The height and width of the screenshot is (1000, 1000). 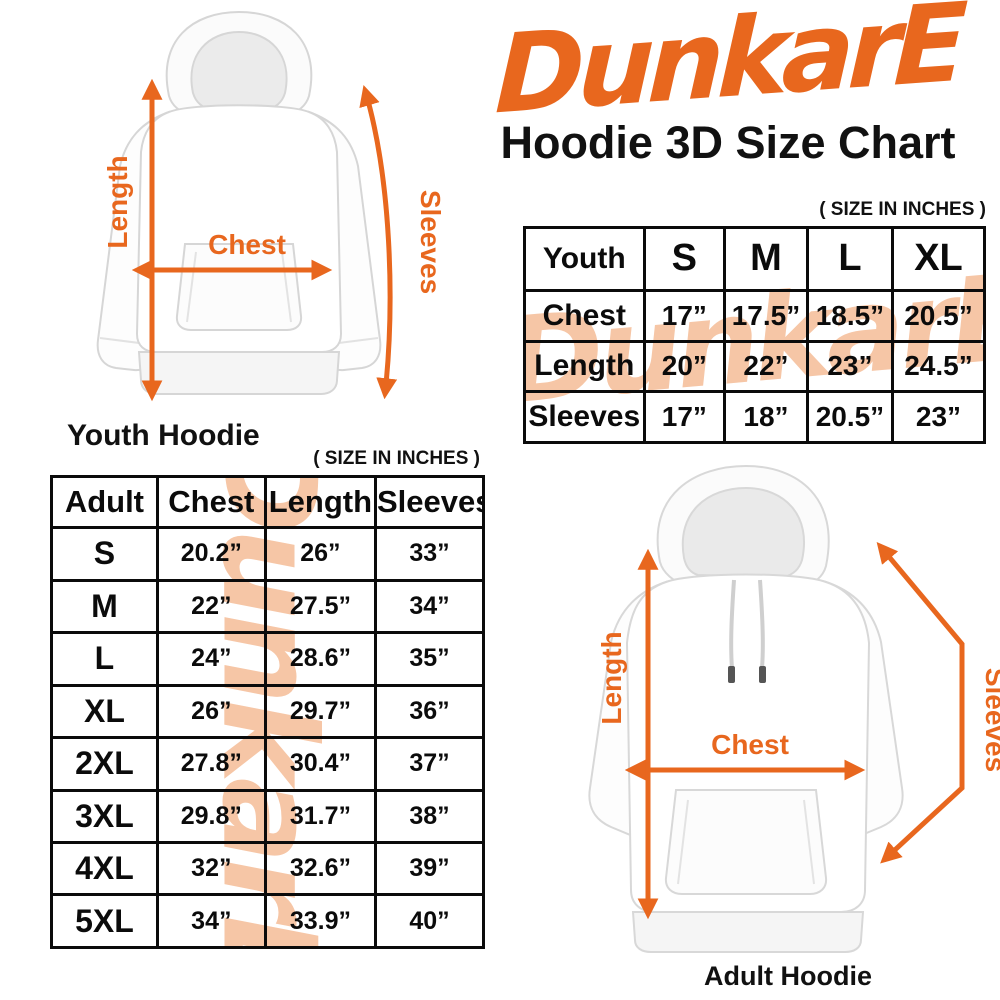 I want to click on adult-cell: 35”, so click(x=429, y=659).